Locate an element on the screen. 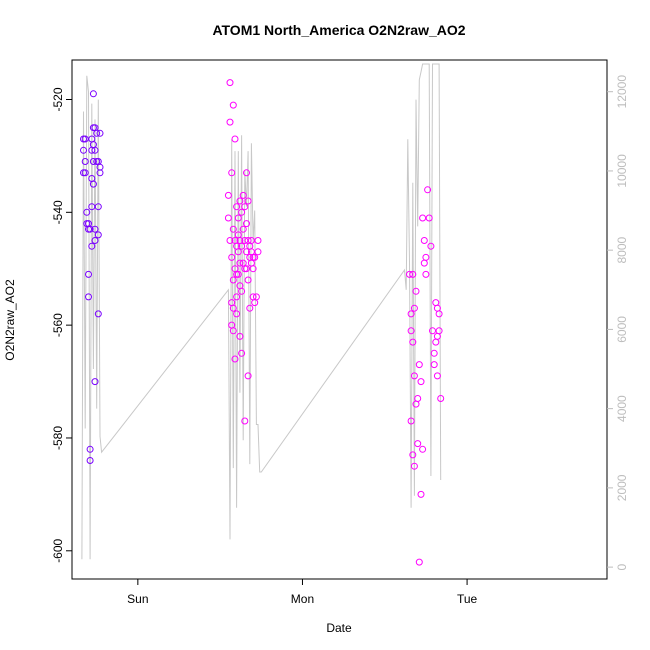  y-tick-label: -520 is located at coordinates (58, 99).